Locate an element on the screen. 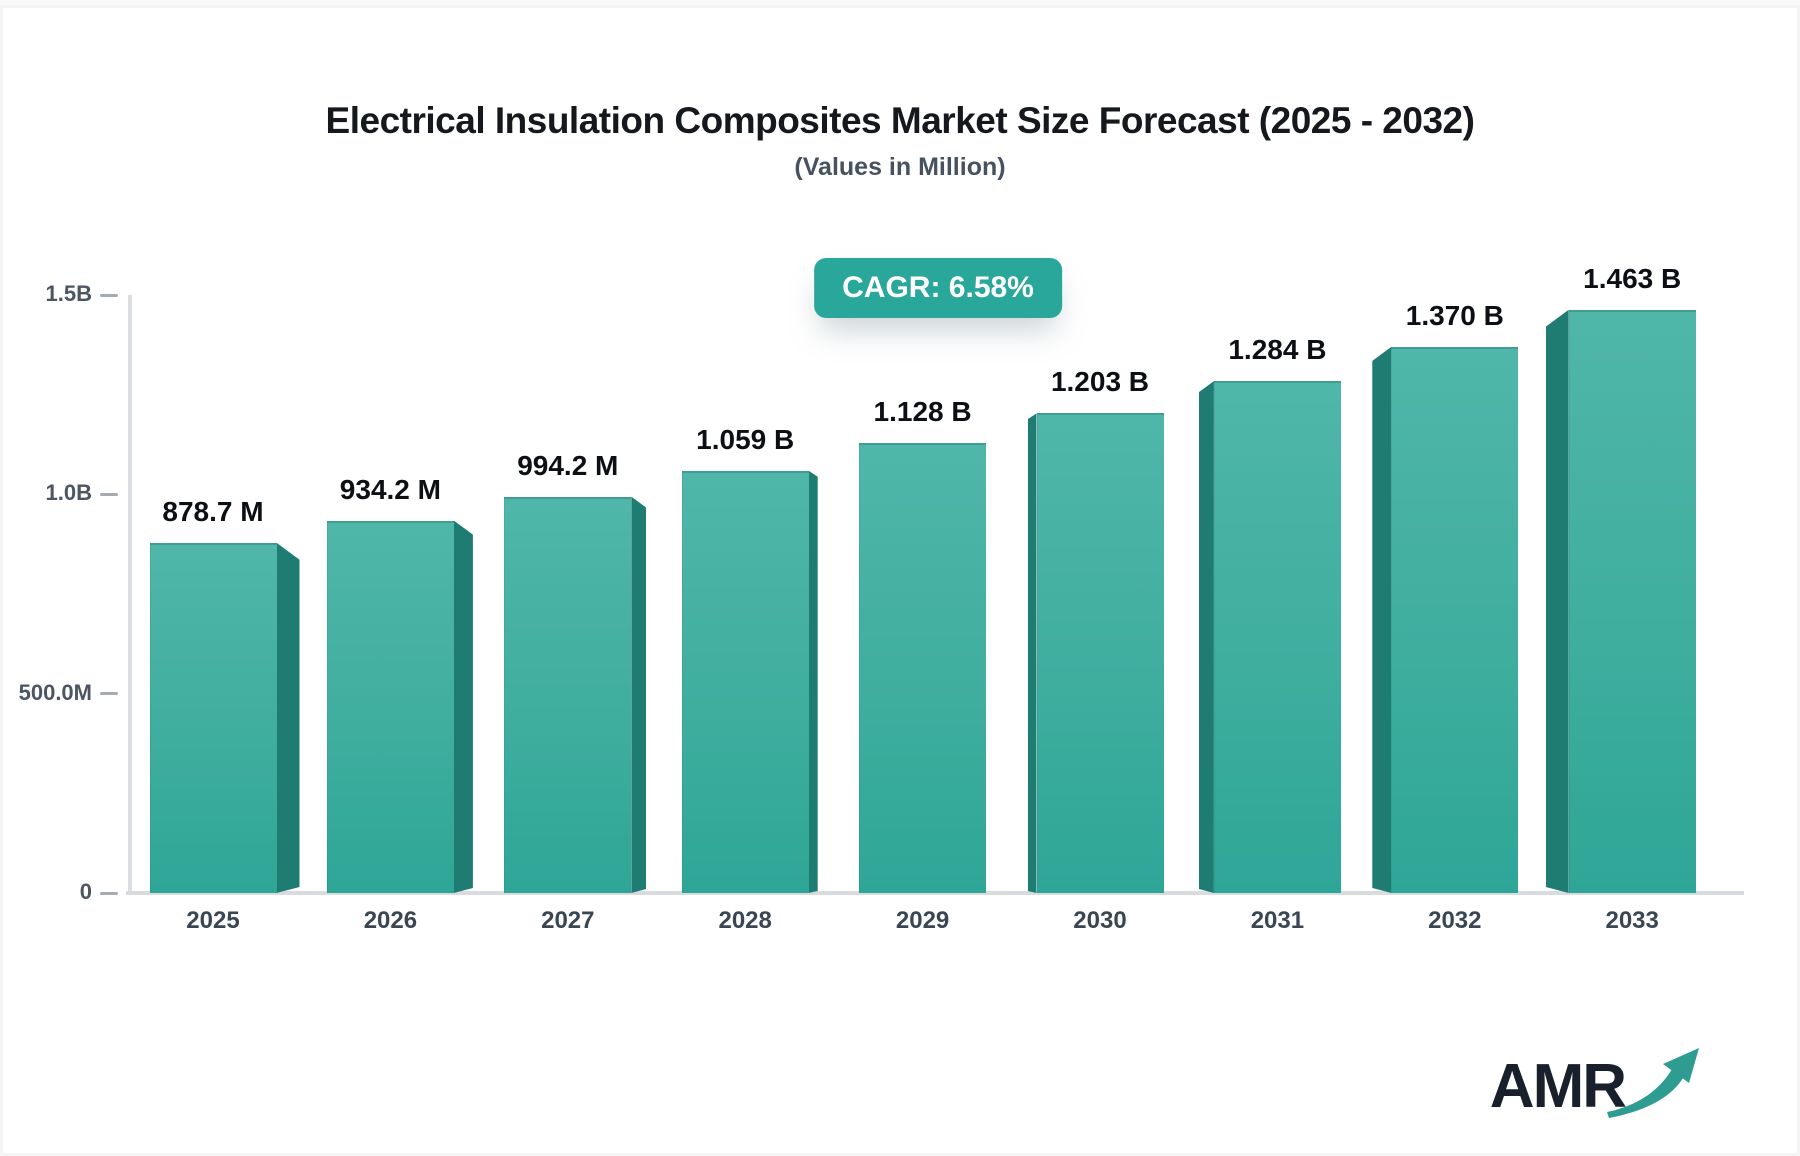 The image size is (1800, 1156). x-axis-category-label: 2029 is located at coordinates (922, 920).